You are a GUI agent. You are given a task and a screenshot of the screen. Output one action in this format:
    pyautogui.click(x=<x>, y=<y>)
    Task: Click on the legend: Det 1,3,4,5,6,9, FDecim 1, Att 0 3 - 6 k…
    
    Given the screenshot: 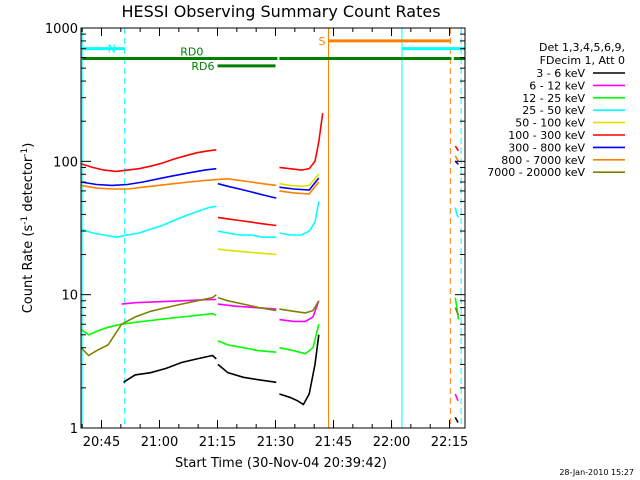 What is the action you would take?
    pyautogui.click(x=556, y=110)
    